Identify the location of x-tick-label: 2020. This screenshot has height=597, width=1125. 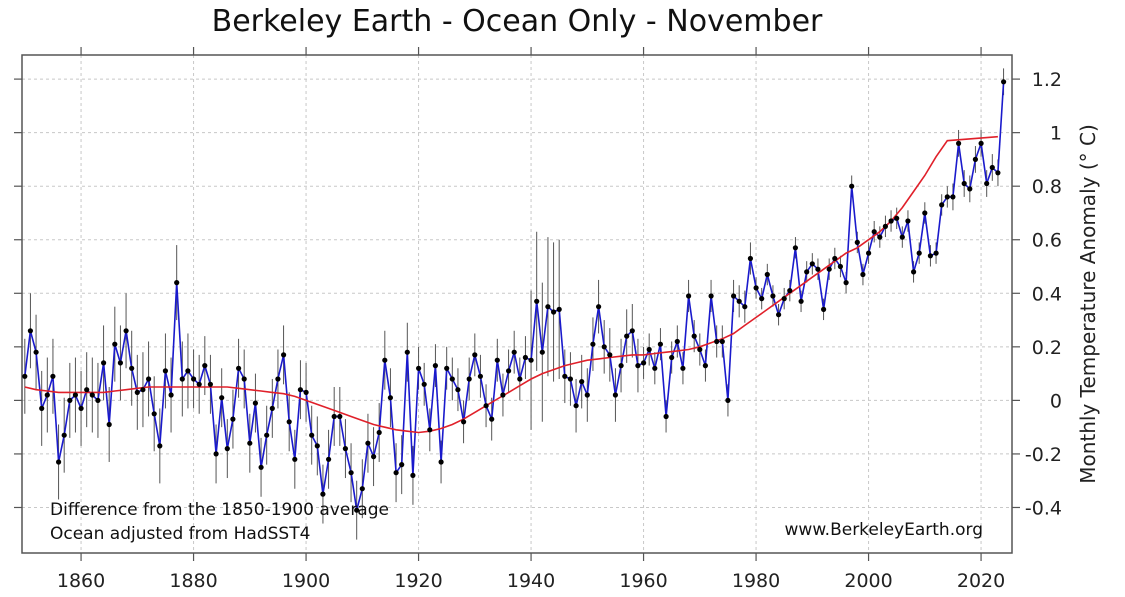
(981, 581).